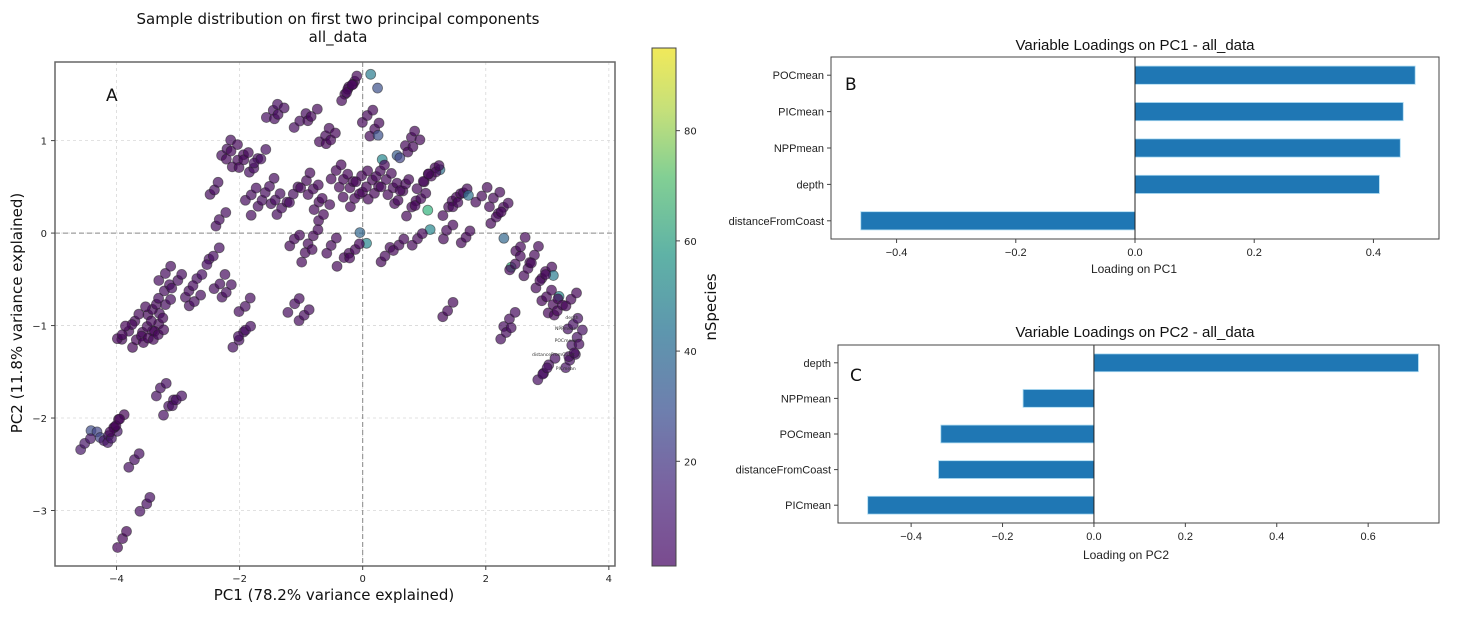 This screenshot has width=1460, height=617. I want to click on colorbar-tick-label: 40, so click(690, 352).